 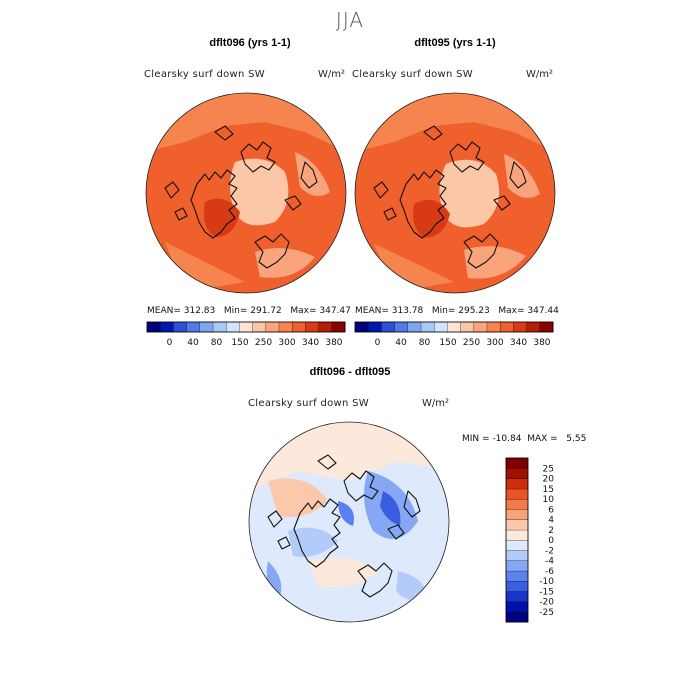 What do you see at coordinates (263, 343) in the screenshot?
I see `panel-1-colorbar-tick-label: 250` at bounding box center [263, 343].